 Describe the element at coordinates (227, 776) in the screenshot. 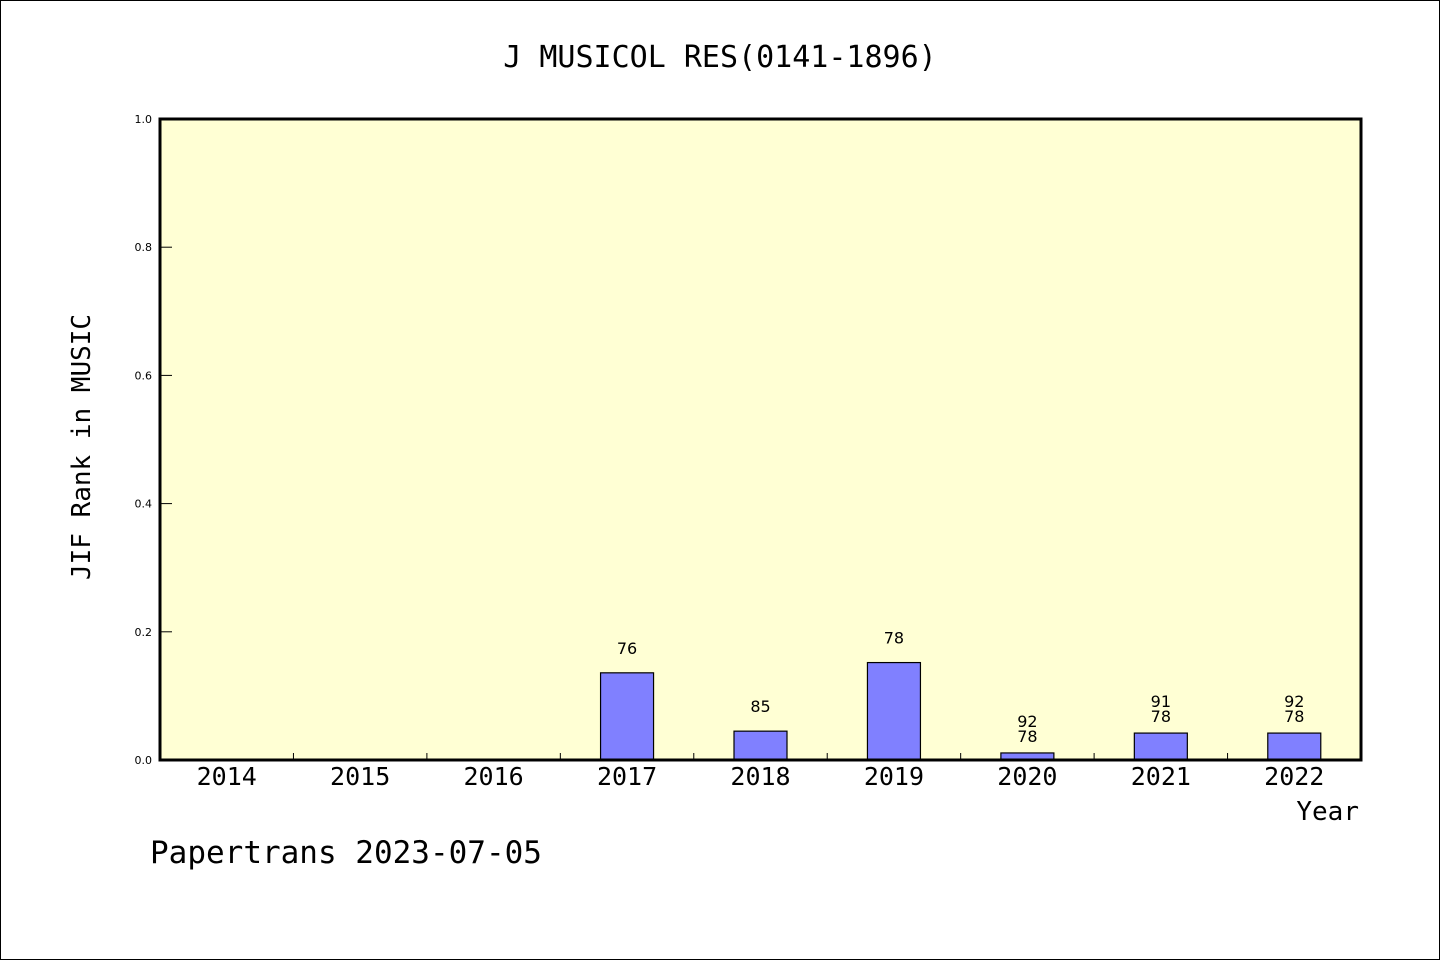

I see `x-tick-label: 2014` at that location.